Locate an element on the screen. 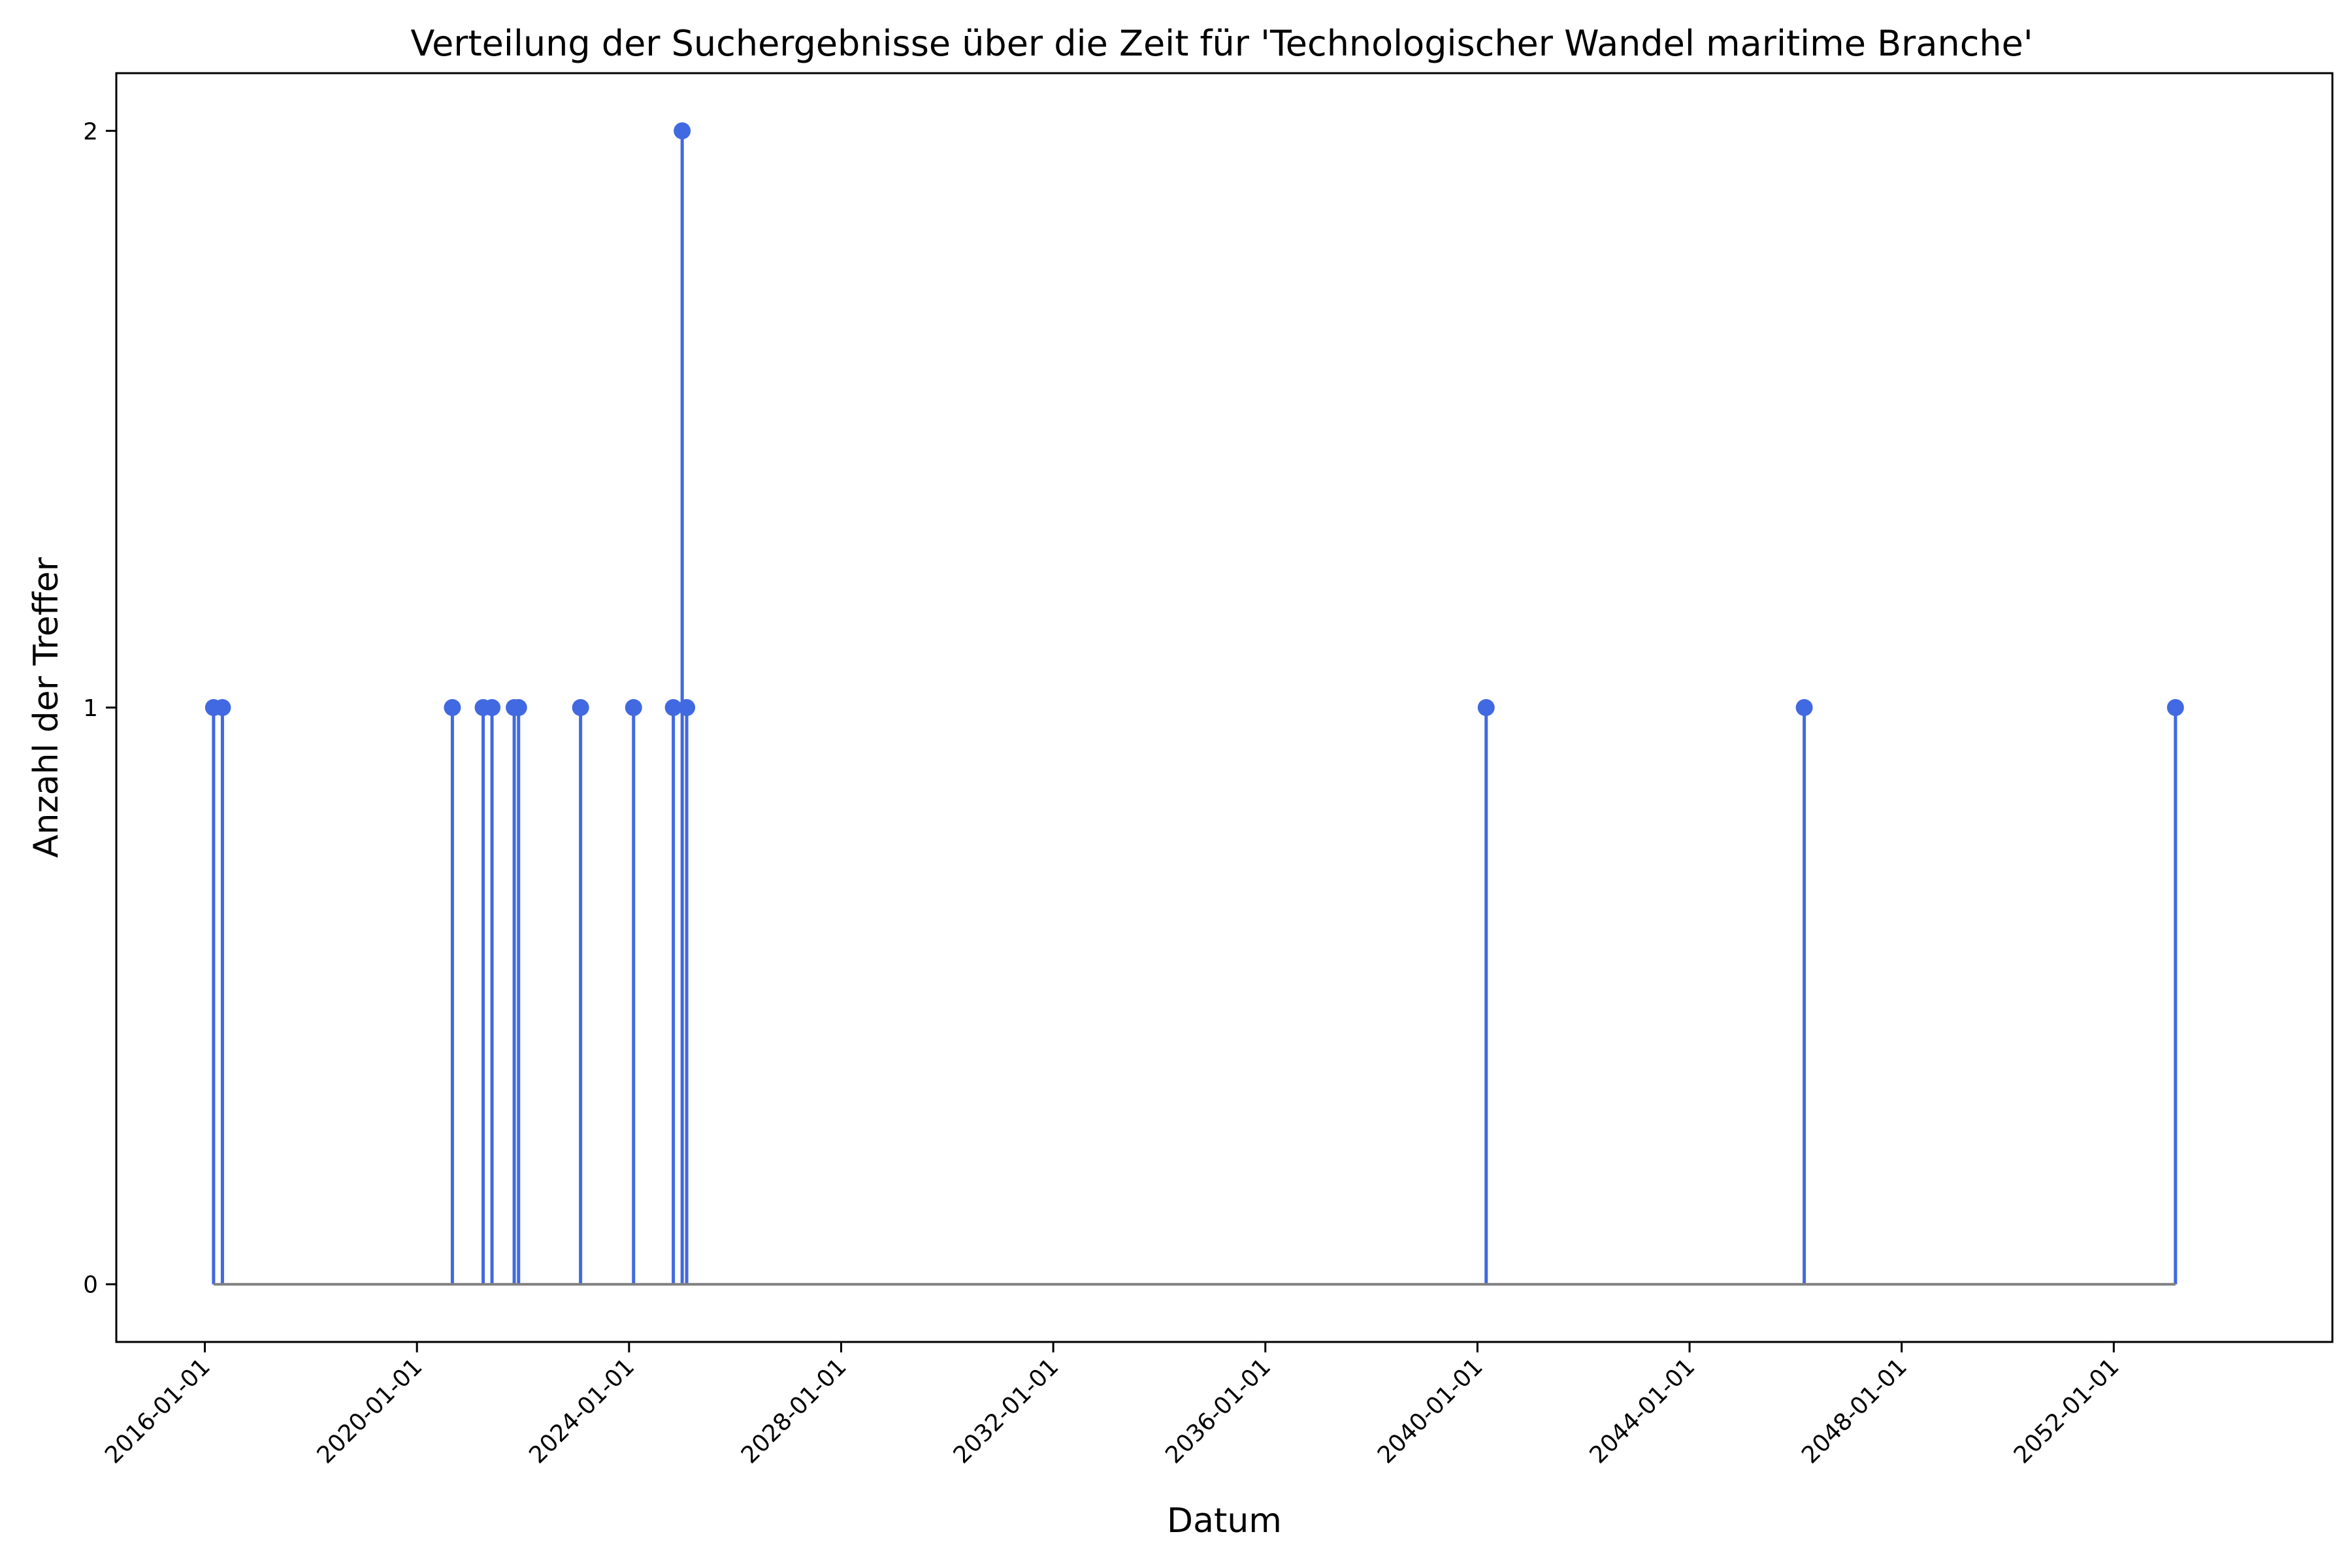 This screenshot has height=1568, width=2352. y-tick-label: 0 is located at coordinates (90, 1285).